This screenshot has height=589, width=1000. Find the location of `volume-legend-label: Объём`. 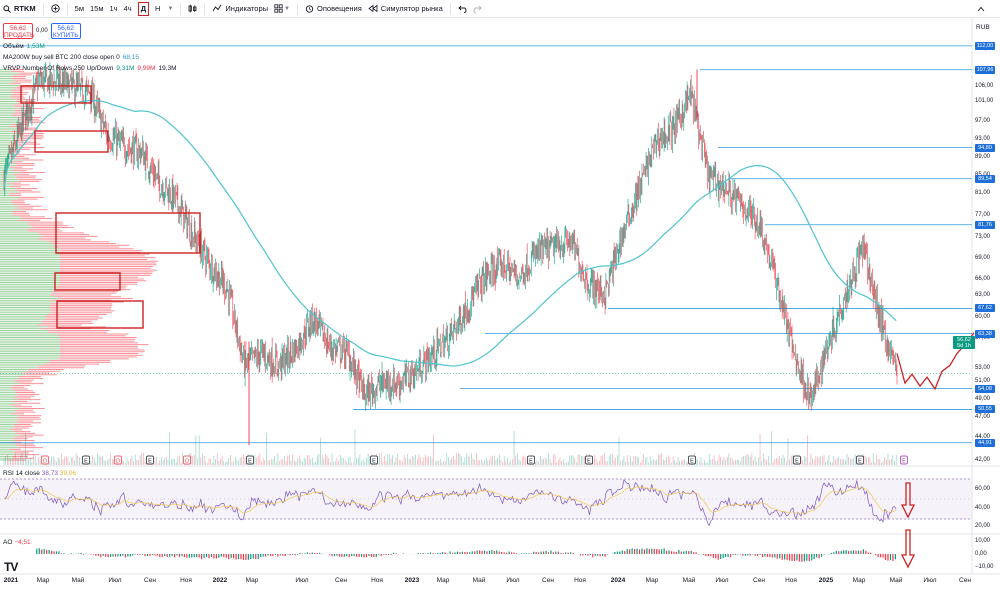

volume-legend-label: Объём is located at coordinates (13, 46).